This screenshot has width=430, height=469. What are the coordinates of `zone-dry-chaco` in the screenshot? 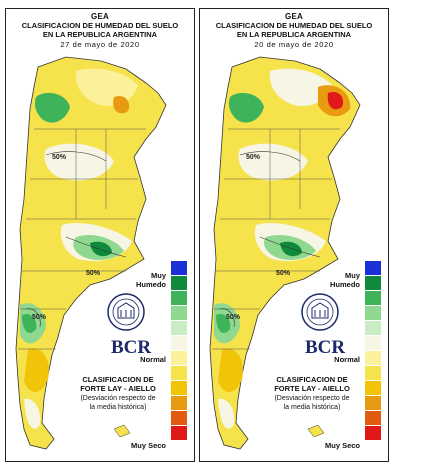 It's located at (121, 104).